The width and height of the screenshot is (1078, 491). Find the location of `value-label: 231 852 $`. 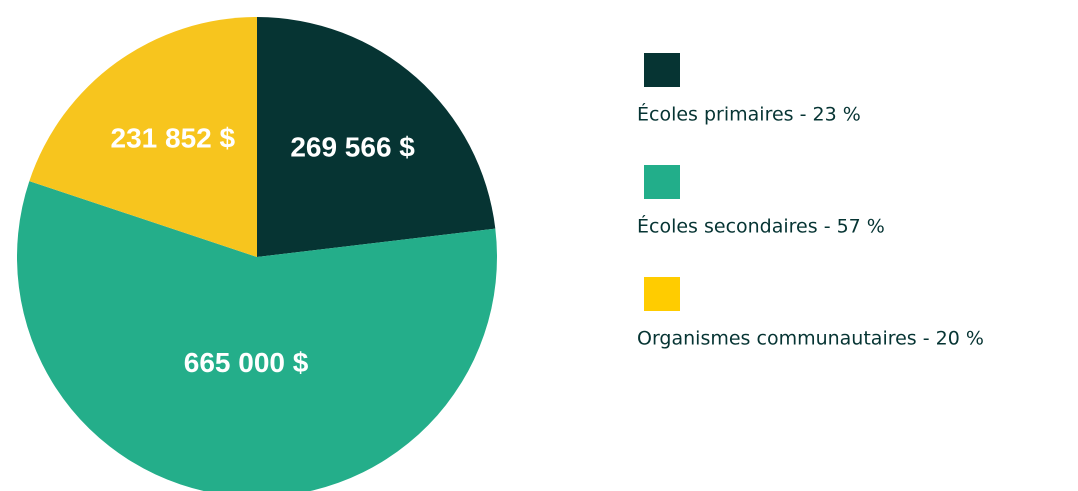

value-label: 231 852 $ is located at coordinates (173, 138).